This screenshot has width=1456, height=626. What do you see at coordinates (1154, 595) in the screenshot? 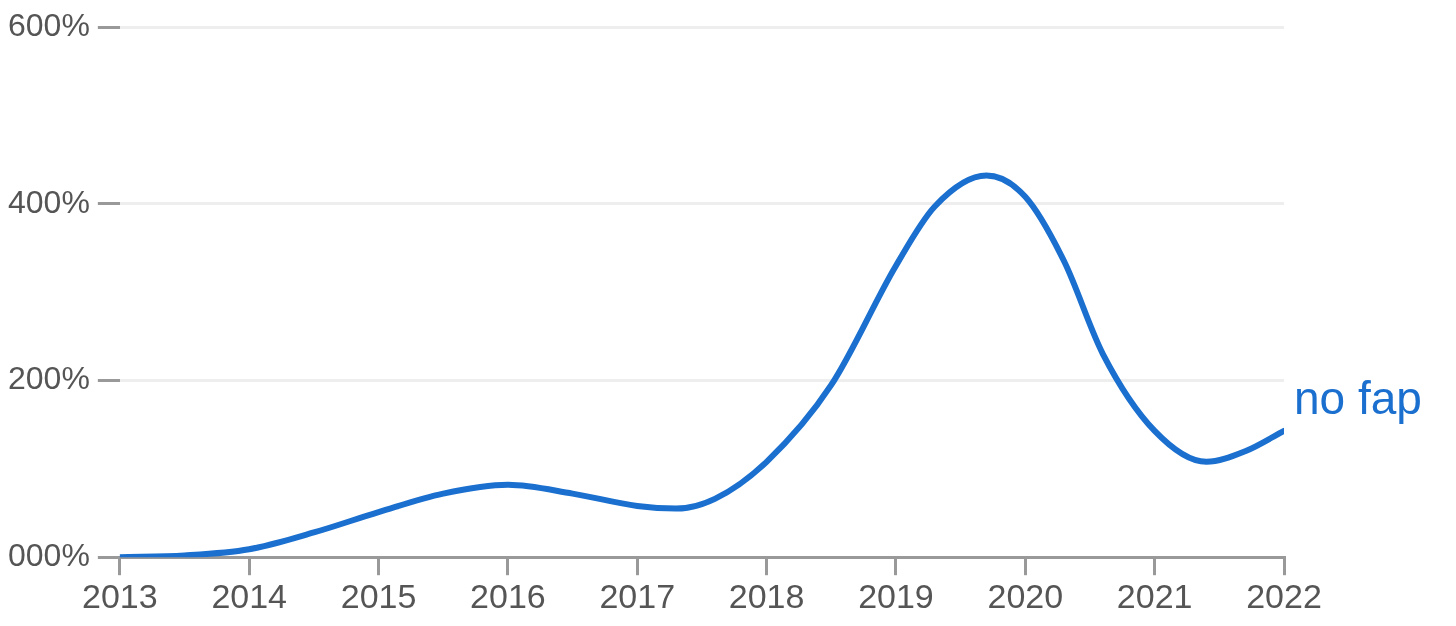
I see `x-tick-label: 2021` at bounding box center [1154, 595].